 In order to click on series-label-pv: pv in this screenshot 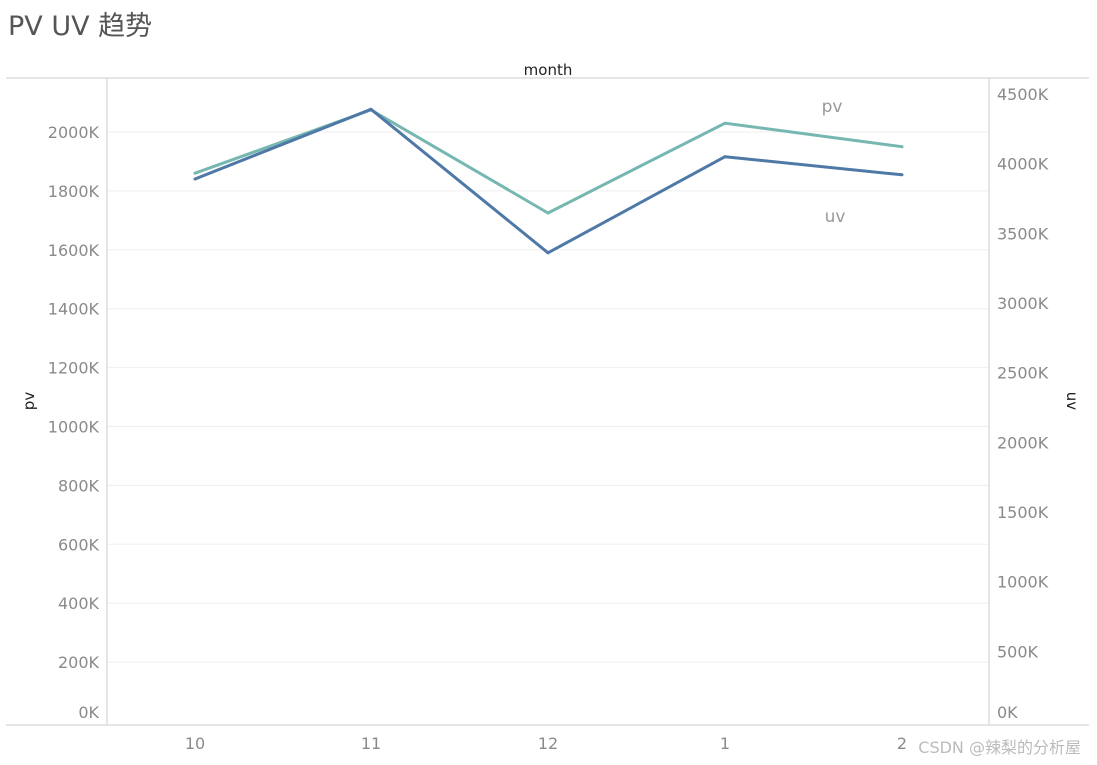, I will do `click(832, 107)`.